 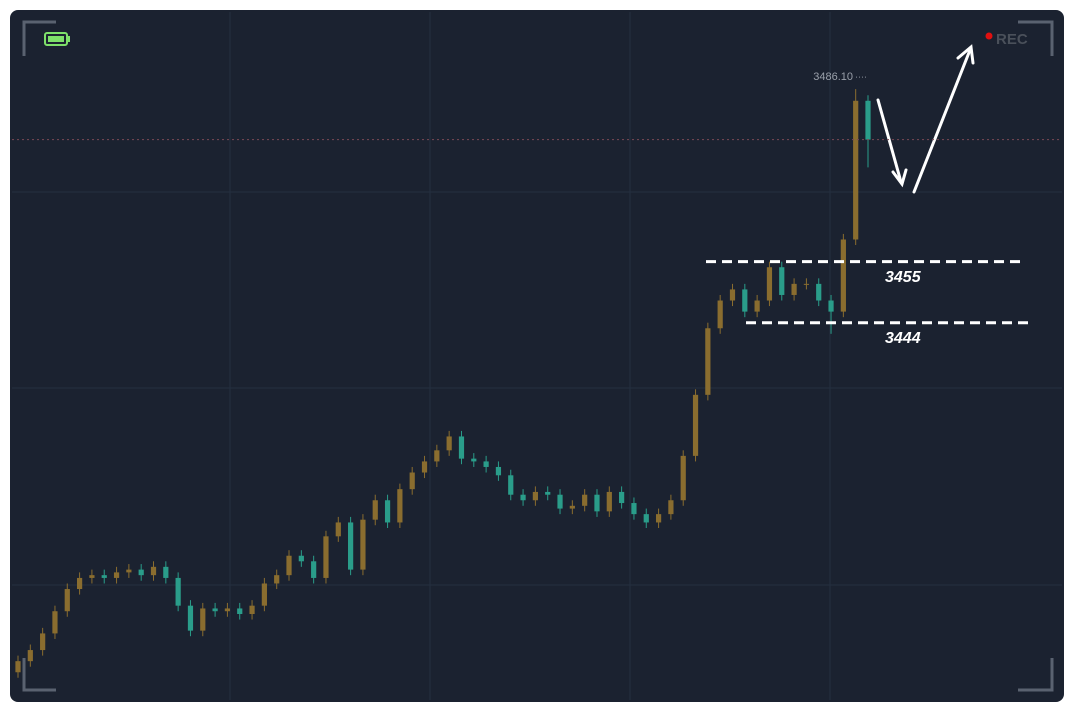 I want to click on arrow-down, so click(x=889, y=141).